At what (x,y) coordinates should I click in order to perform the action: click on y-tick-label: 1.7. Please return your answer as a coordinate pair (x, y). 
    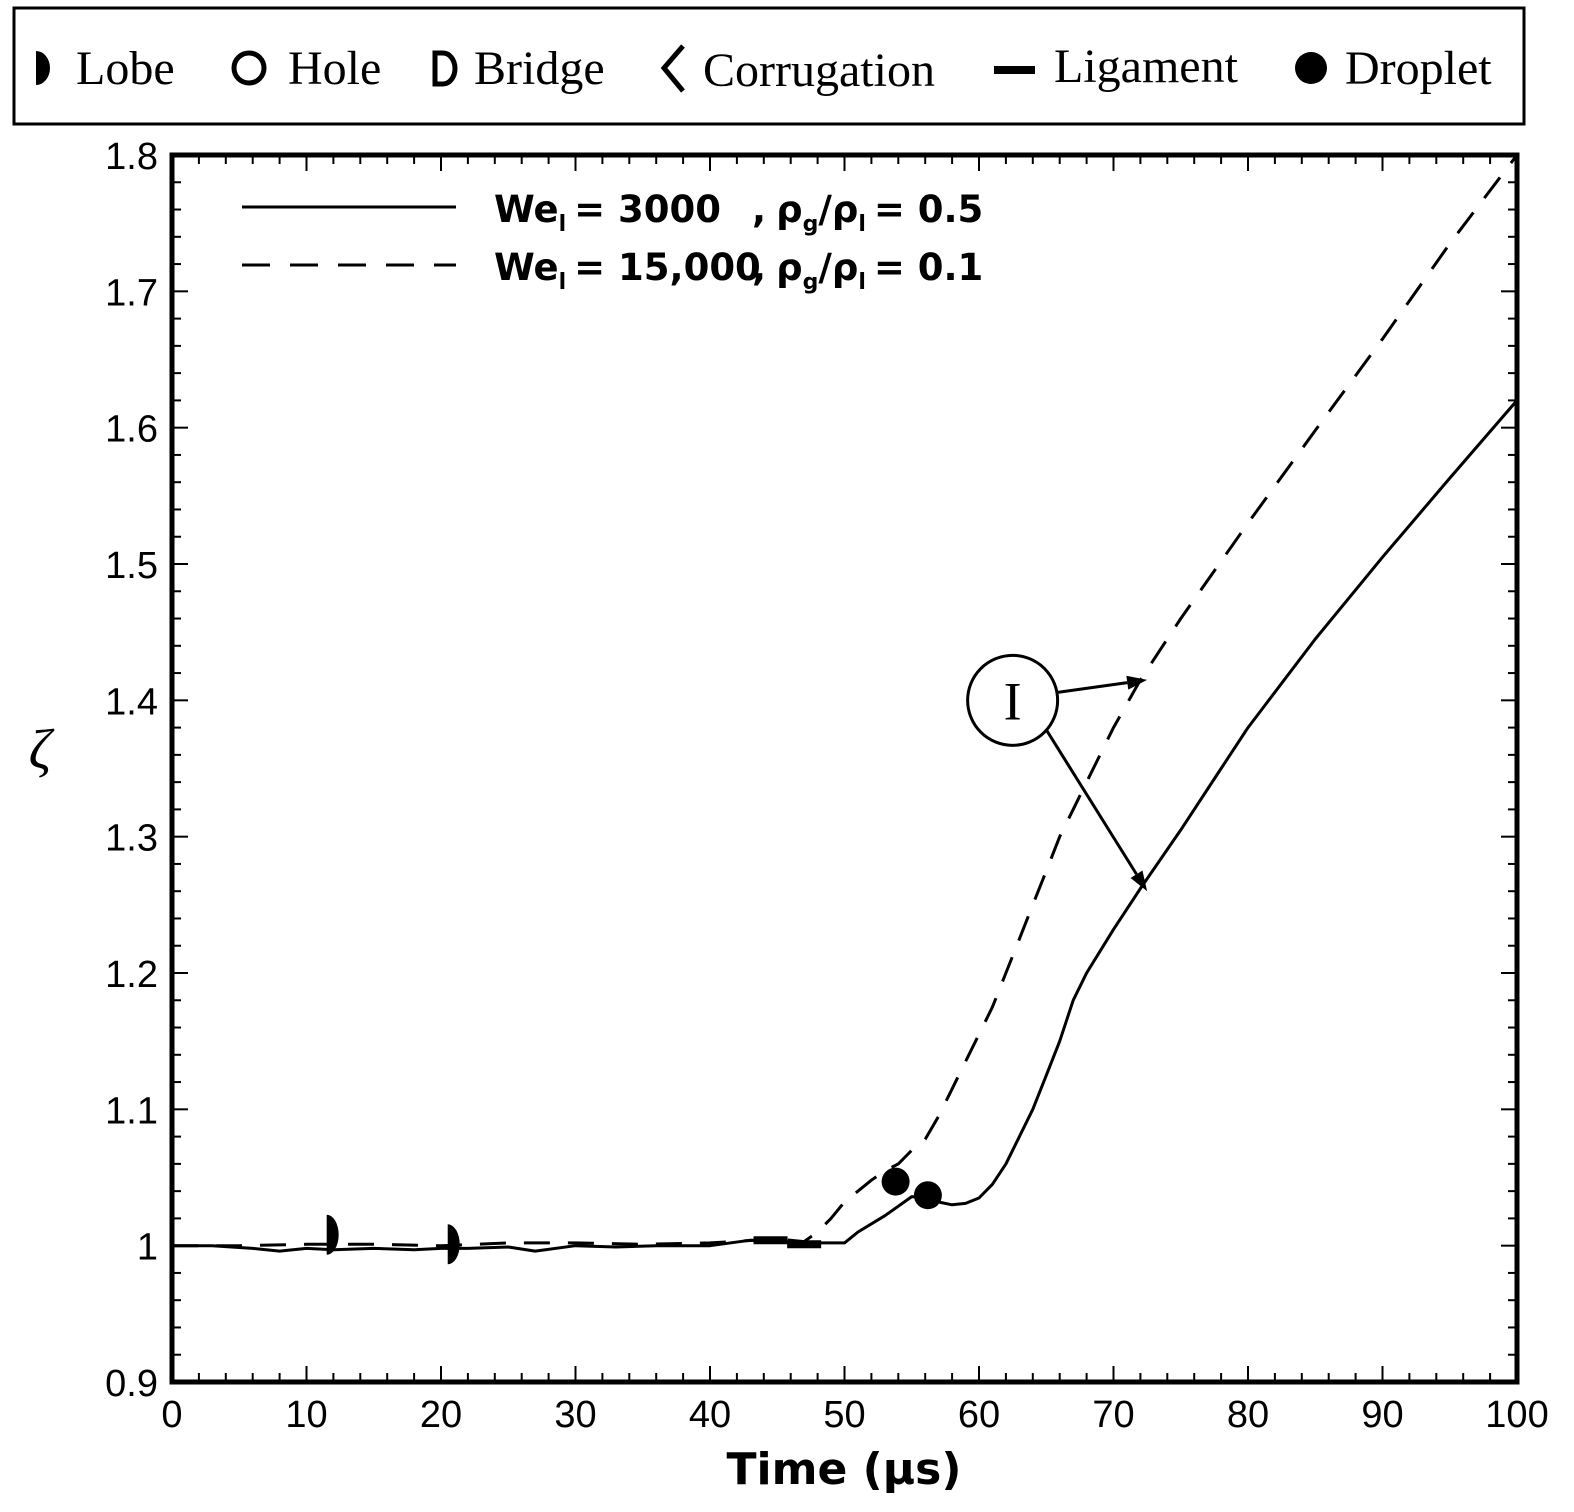
    Looking at the image, I should click on (131, 293).